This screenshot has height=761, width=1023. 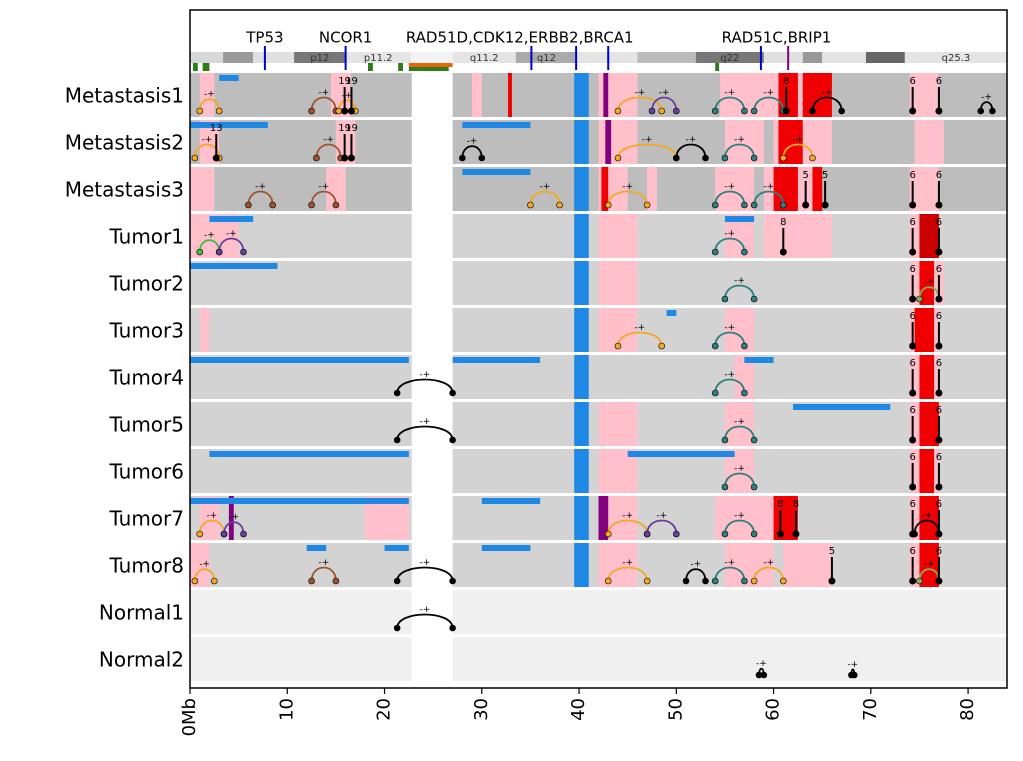 What do you see at coordinates (146, 472) in the screenshot?
I see `sample-label: Tumor6` at bounding box center [146, 472].